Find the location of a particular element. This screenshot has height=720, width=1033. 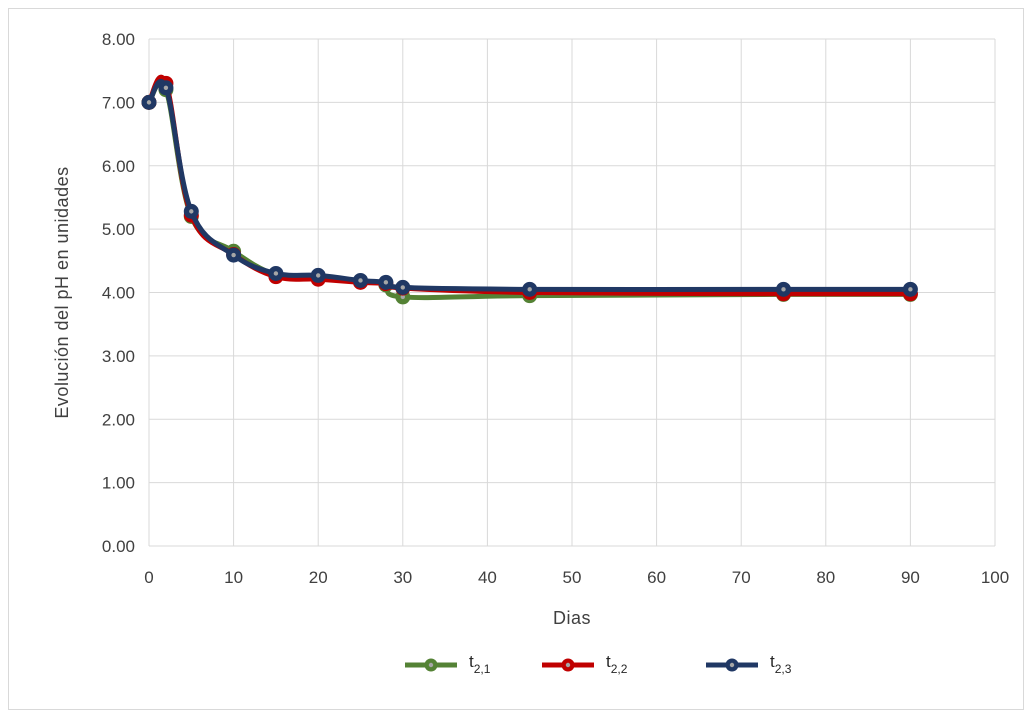

legend-item: t2,2 is located at coordinates (585, 664).